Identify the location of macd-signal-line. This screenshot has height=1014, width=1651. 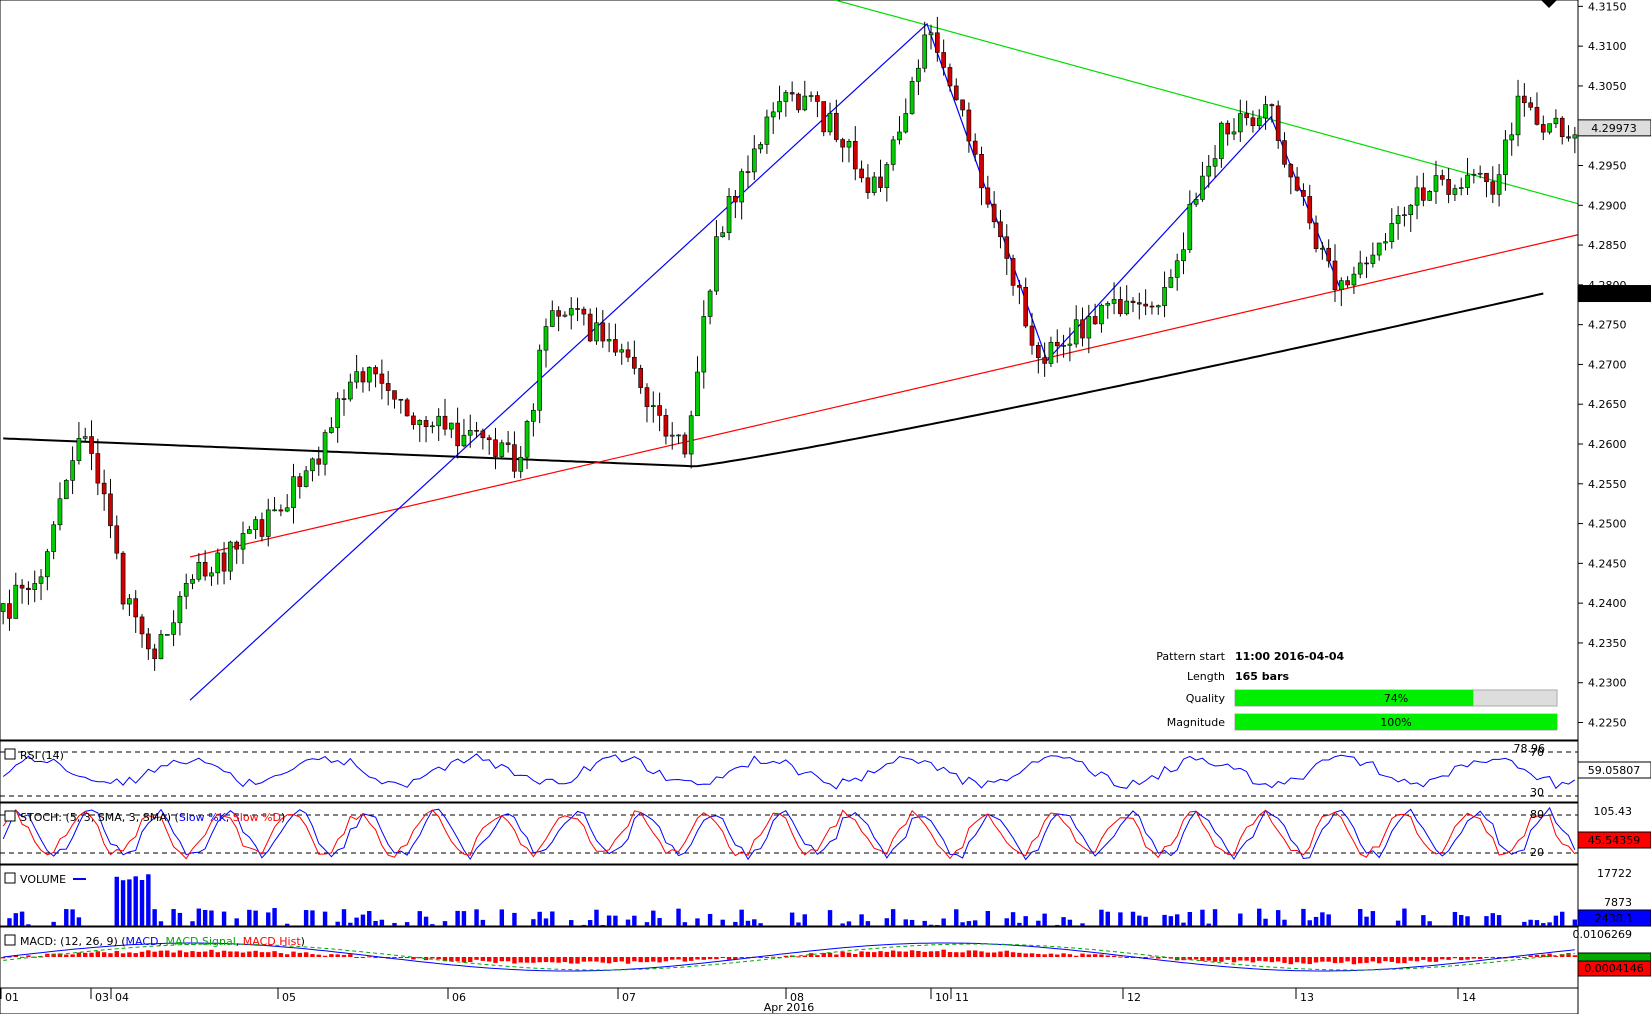
(789, 957).